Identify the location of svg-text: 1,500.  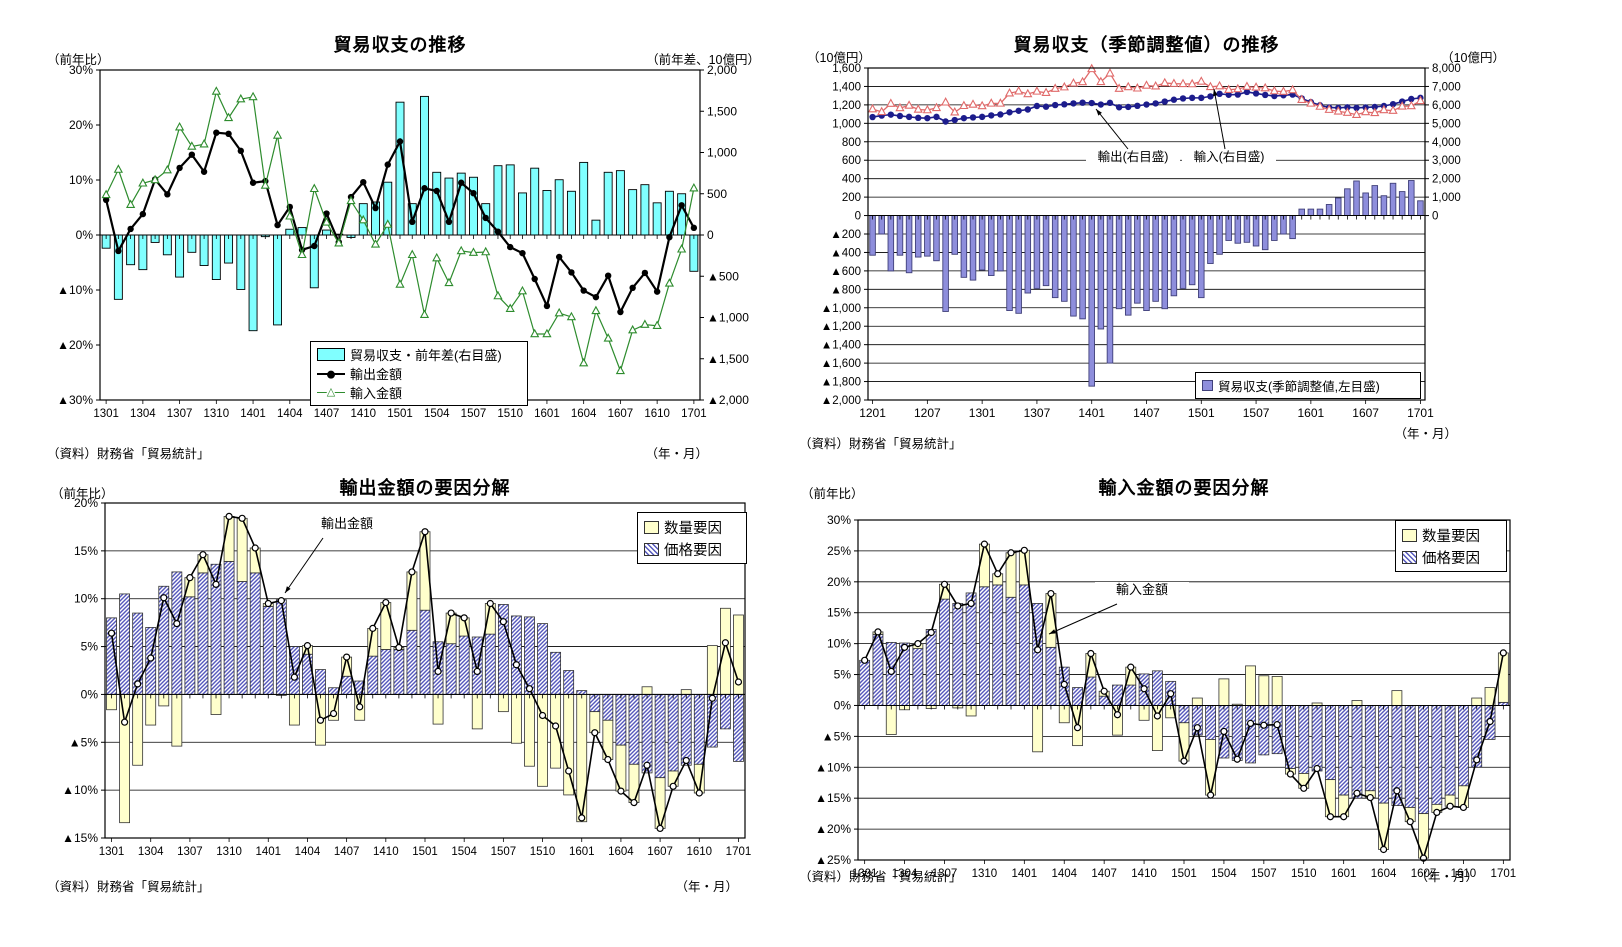
(722, 111).